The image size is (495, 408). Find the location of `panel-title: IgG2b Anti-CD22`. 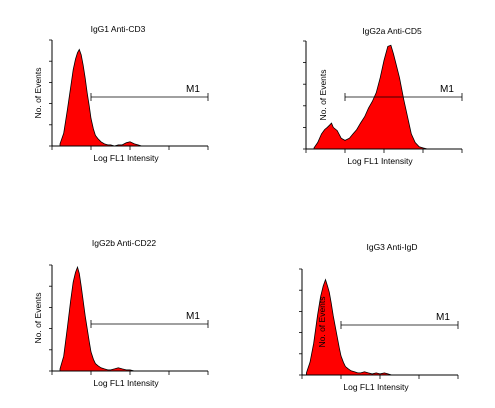

panel-title: IgG2b Anti-CD22 is located at coordinates (124, 243).